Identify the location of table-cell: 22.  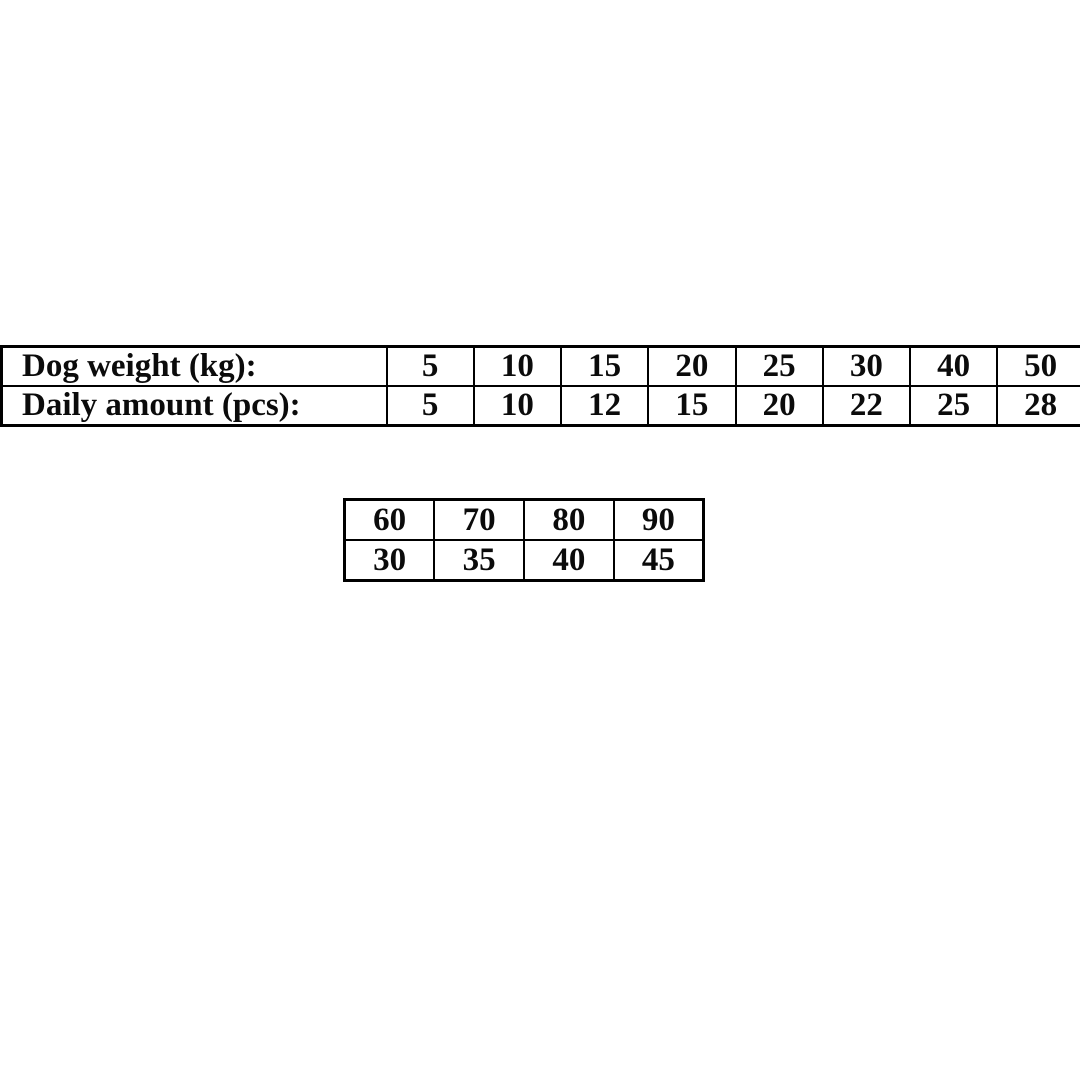
(866, 406).